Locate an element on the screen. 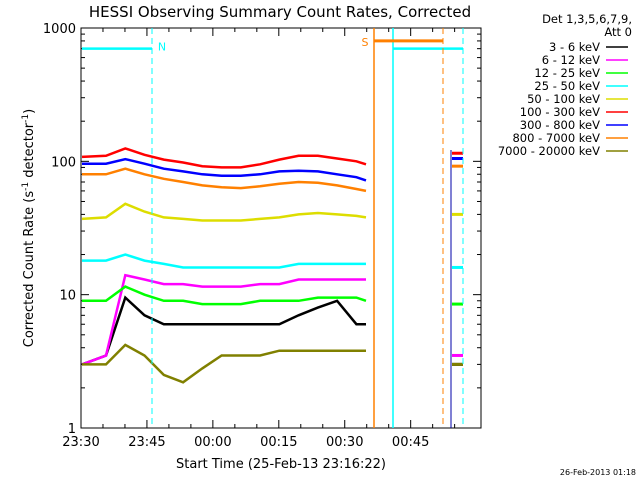 Image resolution: width=640 pixels, height=480 pixels. x-tick-label: 23:30 is located at coordinates (80, 442).